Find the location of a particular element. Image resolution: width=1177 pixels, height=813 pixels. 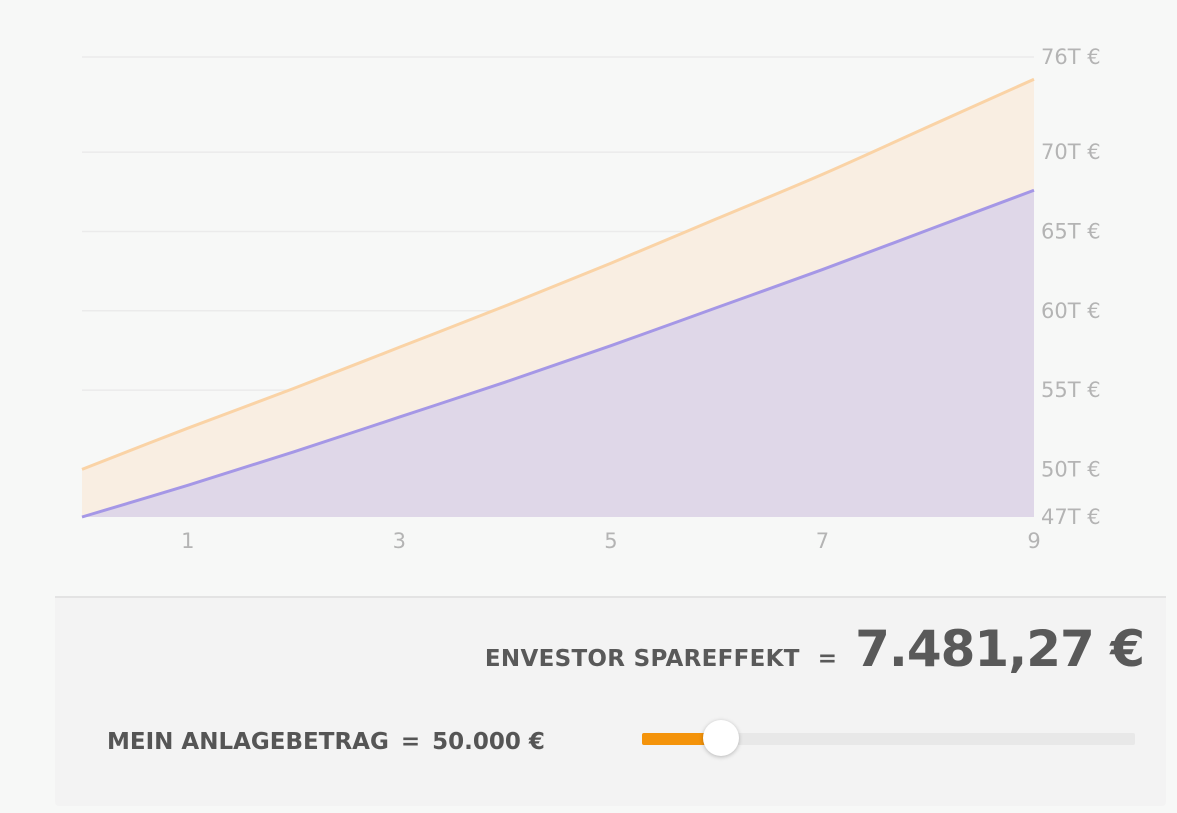

x-tick-label: 3 is located at coordinates (399, 541).